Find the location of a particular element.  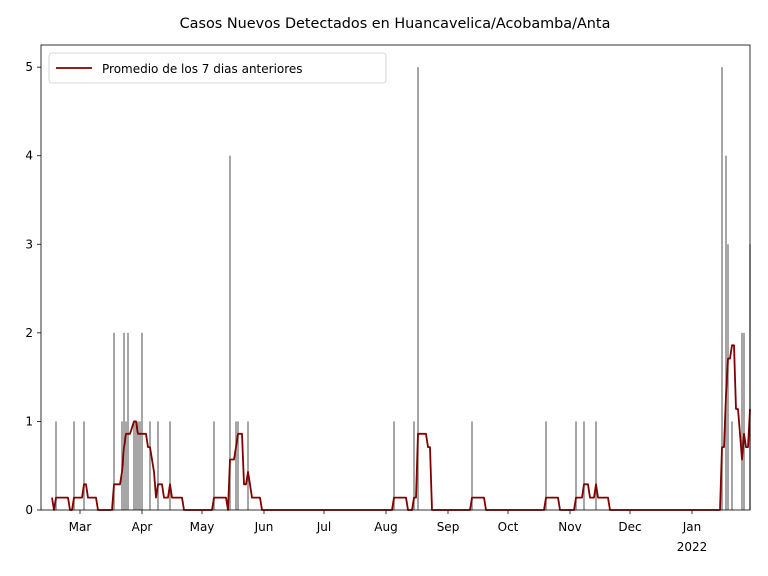

x-tick-label: Oct is located at coordinates (508, 527).